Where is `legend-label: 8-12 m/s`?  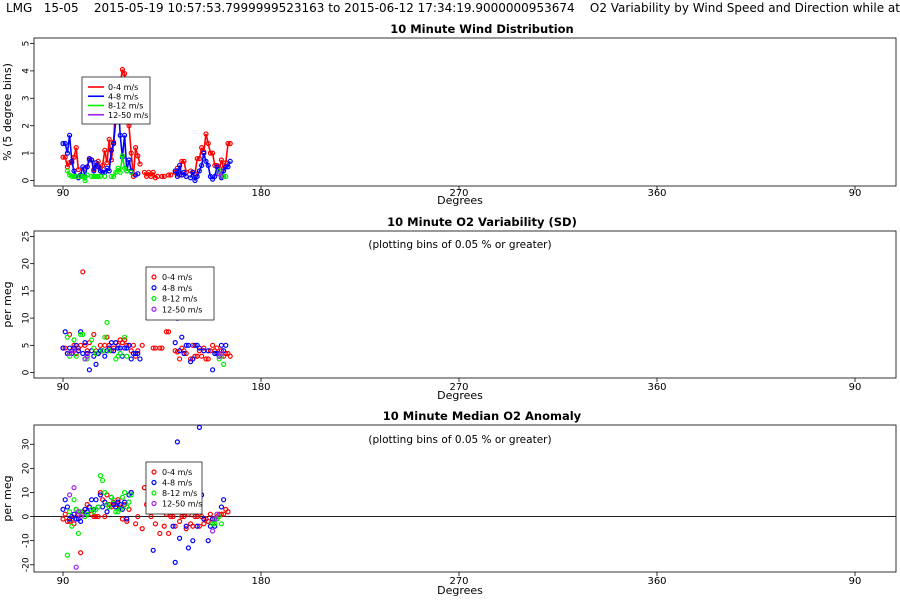
legend-label: 8-12 m/s is located at coordinates (125, 106).